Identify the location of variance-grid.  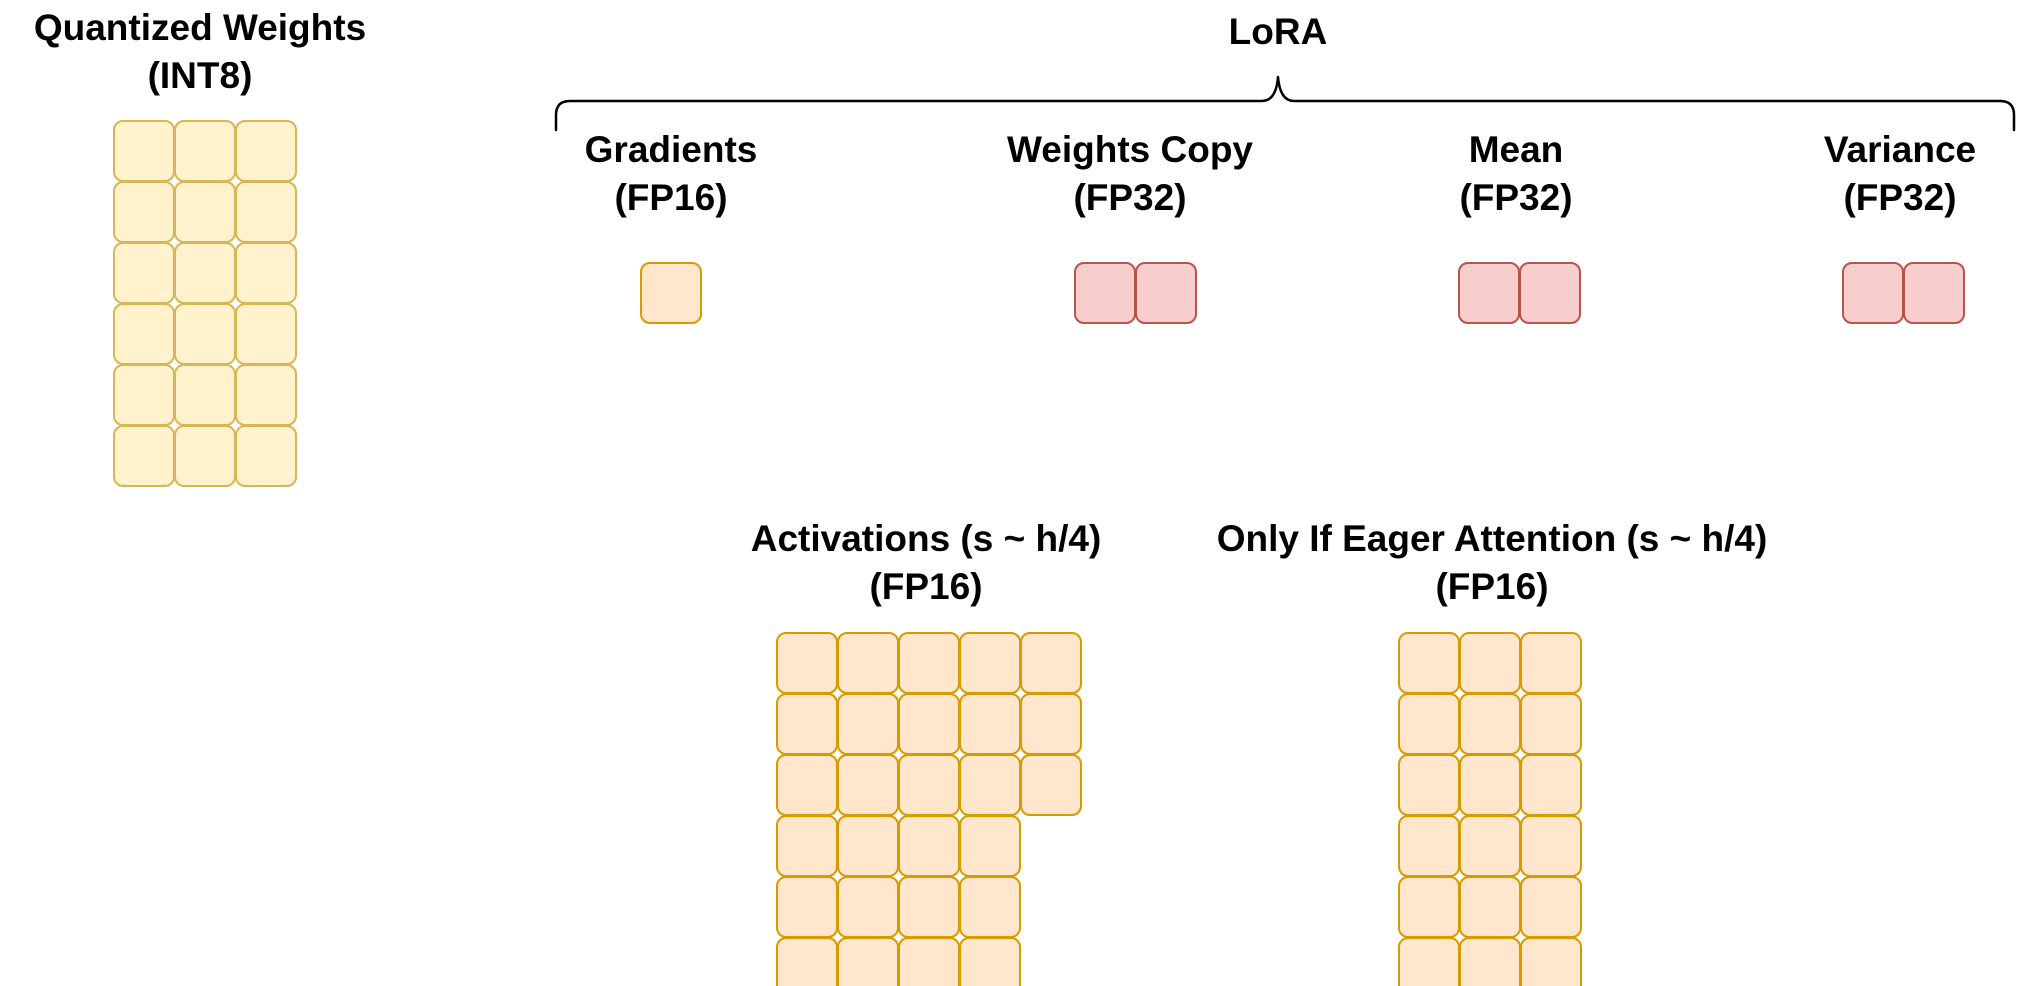
(1903, 293).